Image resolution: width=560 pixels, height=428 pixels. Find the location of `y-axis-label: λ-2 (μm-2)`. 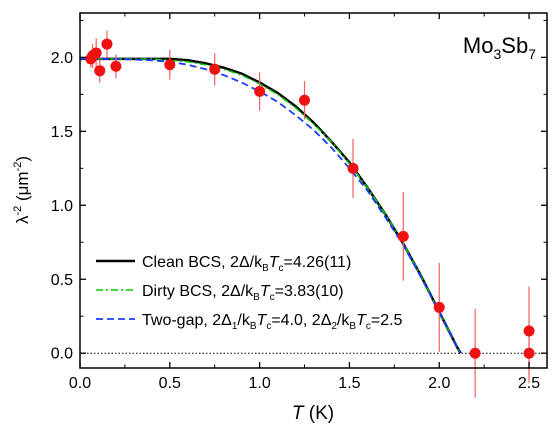

y-axis-label: λ-2 (μm-2) is located at coordinates (22, 190).